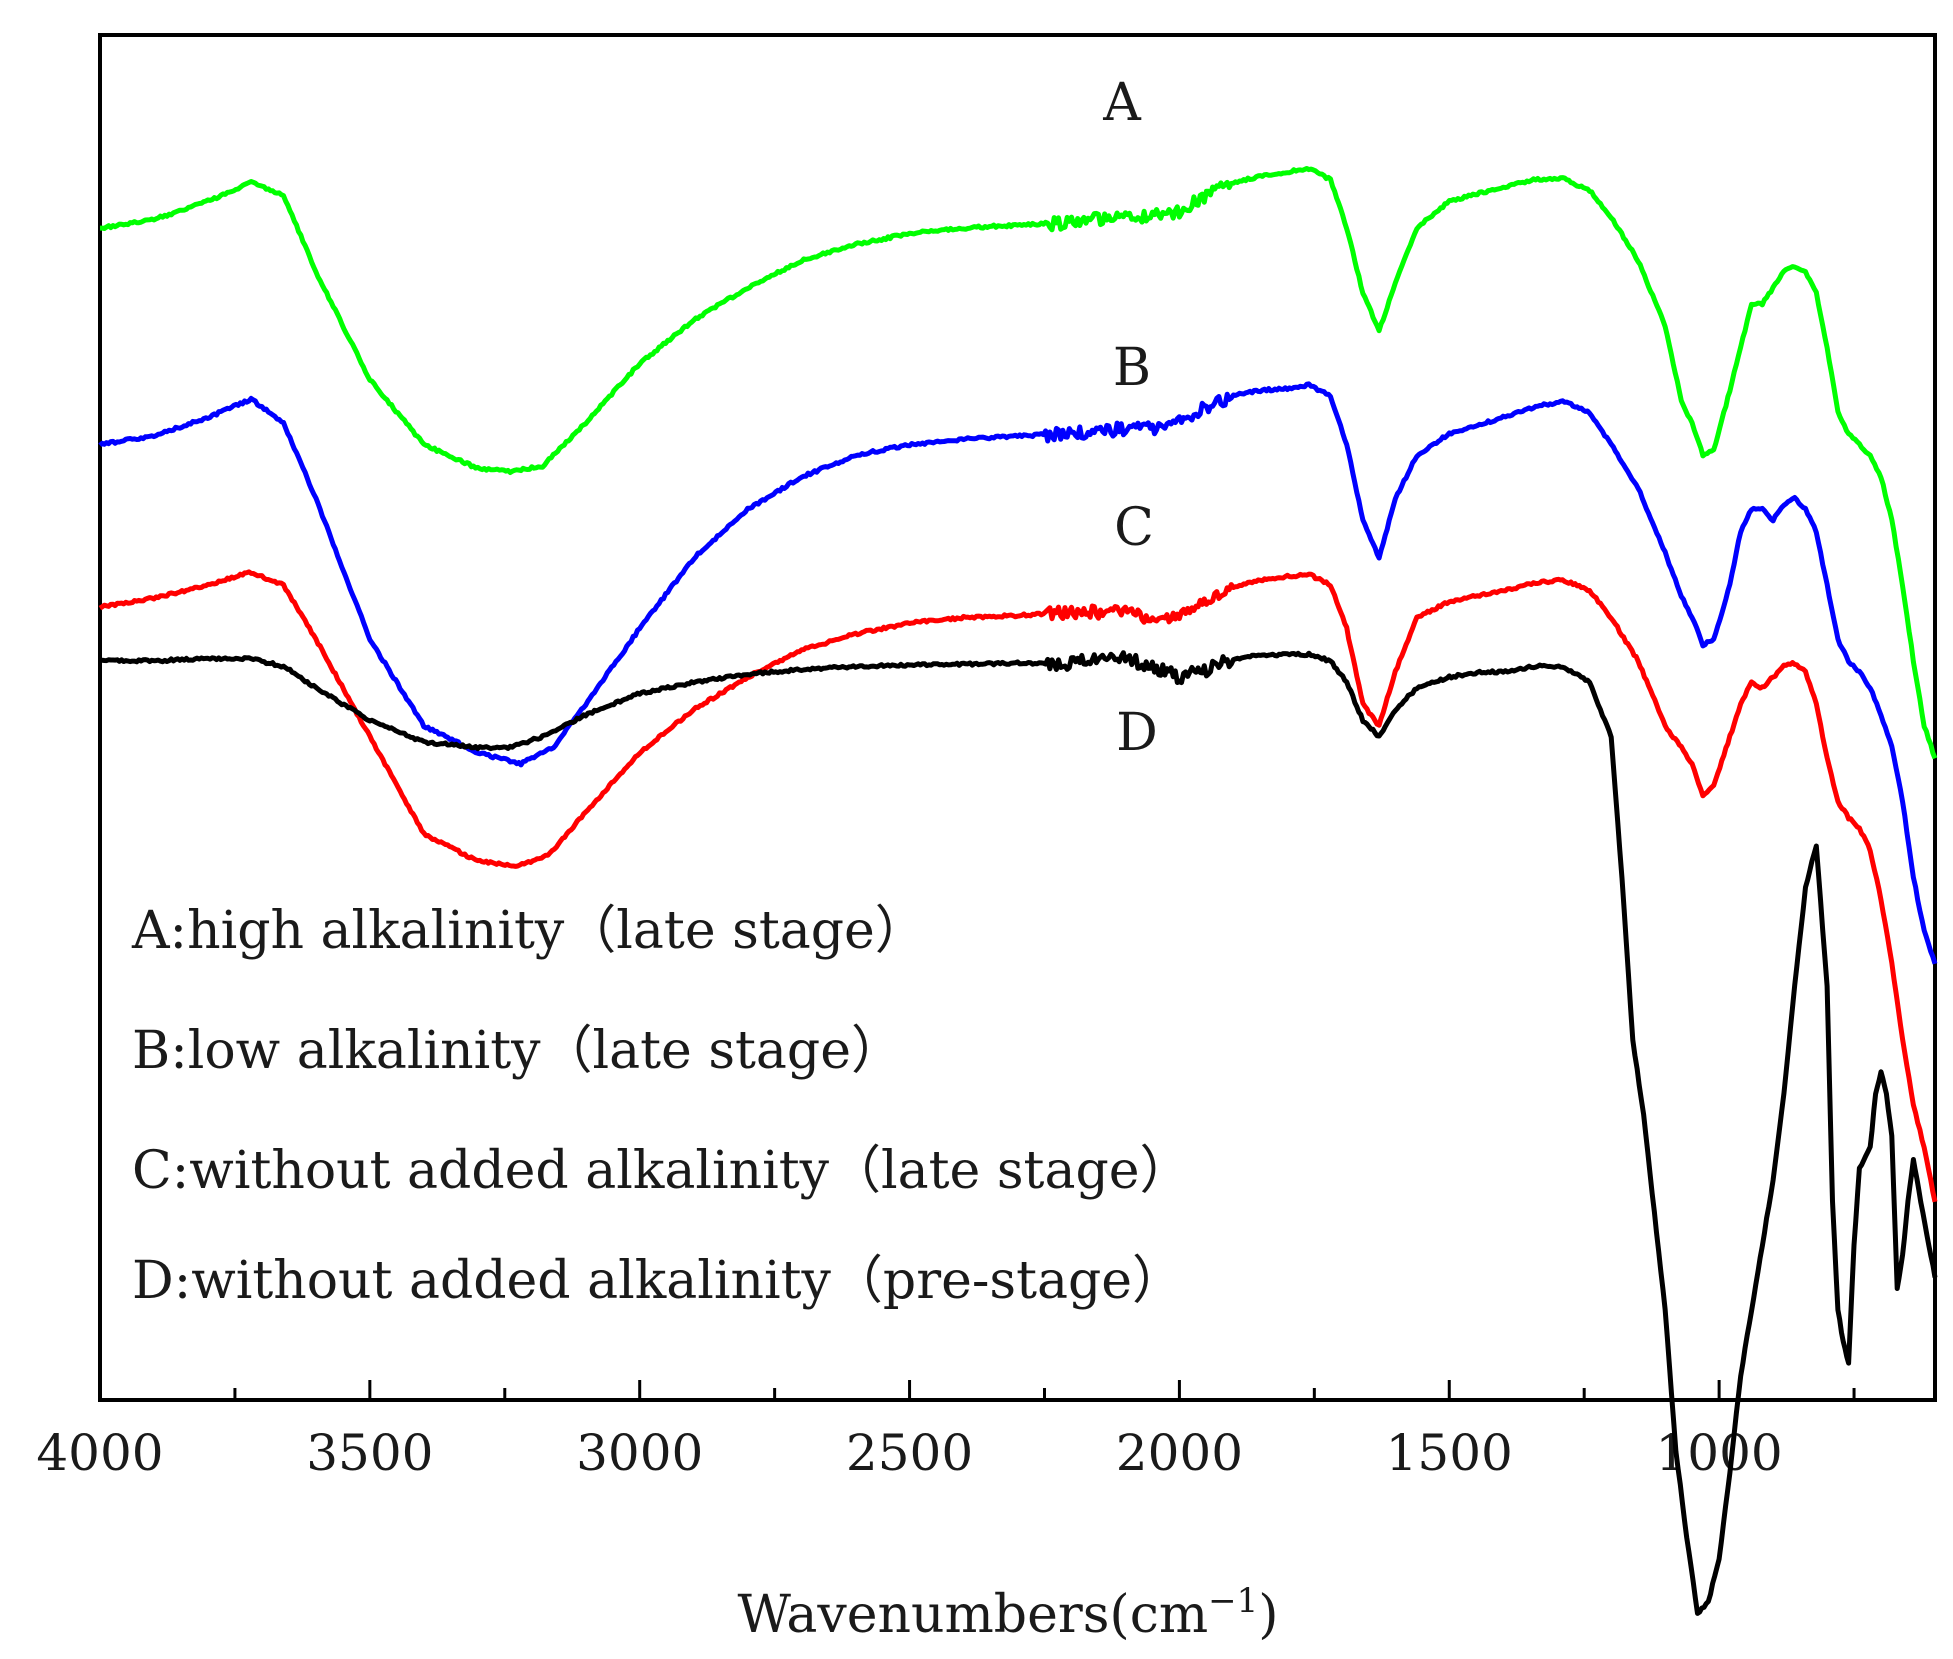  I want to click on x-tick-label: 3000, so click(639, 1453).